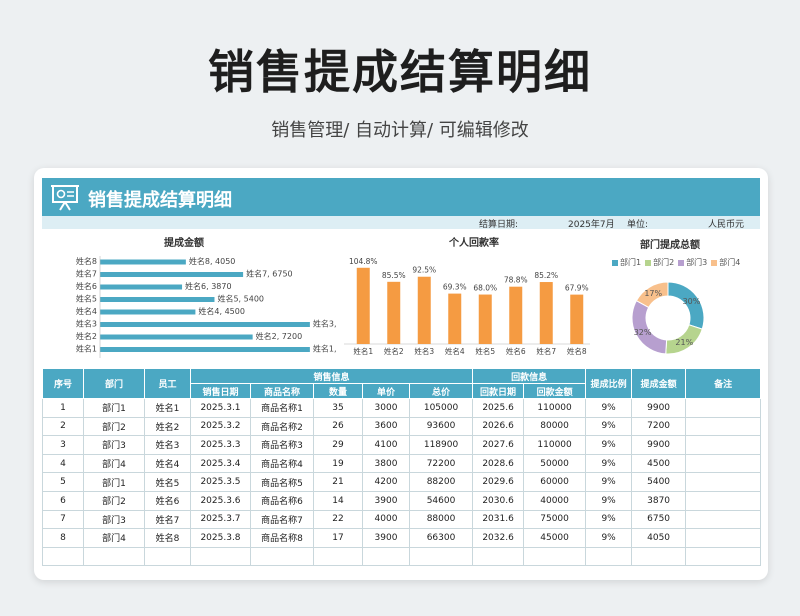  Describe the element at coordinates (386, 463) in the screenshot. I see `cell-price: 3800` at that location.